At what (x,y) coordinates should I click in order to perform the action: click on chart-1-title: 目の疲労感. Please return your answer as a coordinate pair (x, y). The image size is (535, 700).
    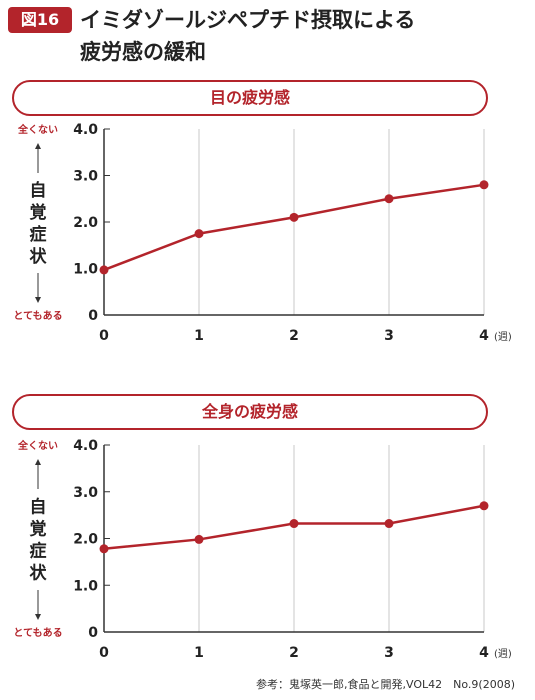
    Looking at the image, I should click on (250, 98).